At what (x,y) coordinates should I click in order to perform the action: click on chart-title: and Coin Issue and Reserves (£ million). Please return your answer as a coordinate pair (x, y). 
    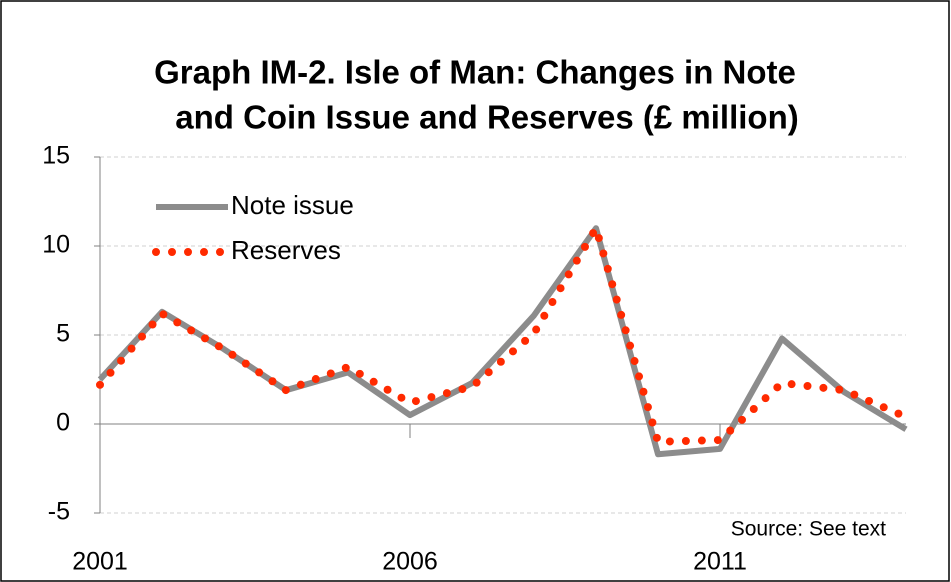
    Looking at the image, I should click on (487, 117).